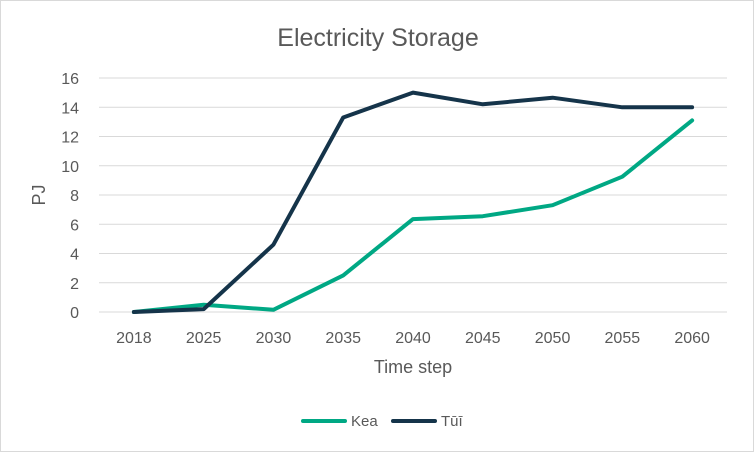 The image size is (754, 453). Describe the element at coordinates (70, 108) in the screenshot. I see `y-tick-label: 14` at that location.